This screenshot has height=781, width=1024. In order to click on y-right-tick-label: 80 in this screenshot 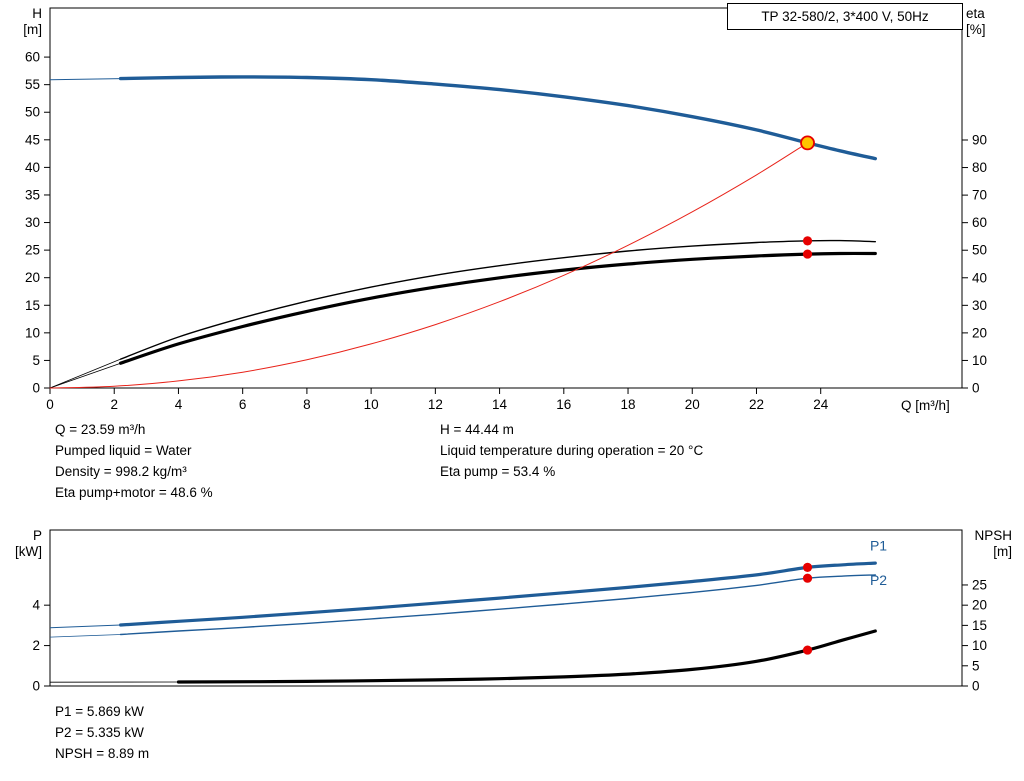, I will do `click(979, 167)`.